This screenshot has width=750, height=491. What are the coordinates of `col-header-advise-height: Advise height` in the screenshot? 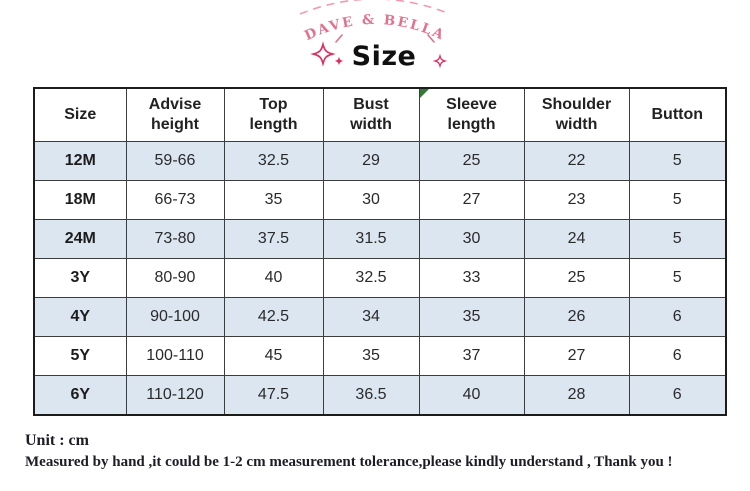 It's located at (175, 114).